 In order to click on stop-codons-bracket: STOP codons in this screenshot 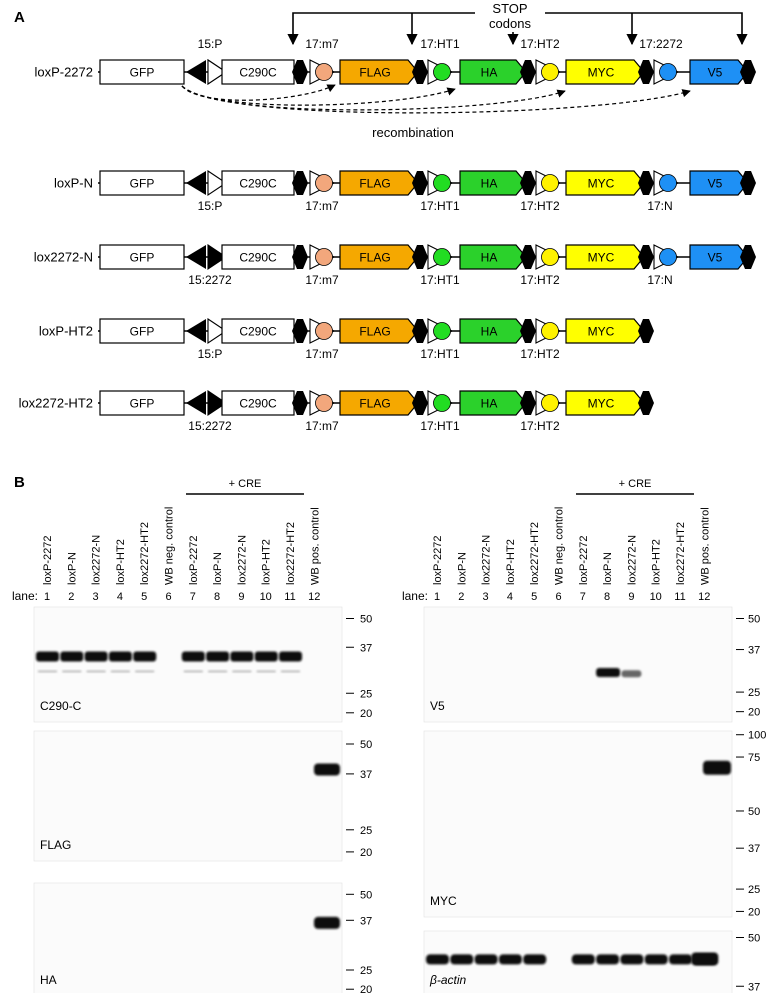, I will do `click(517, 23)`.